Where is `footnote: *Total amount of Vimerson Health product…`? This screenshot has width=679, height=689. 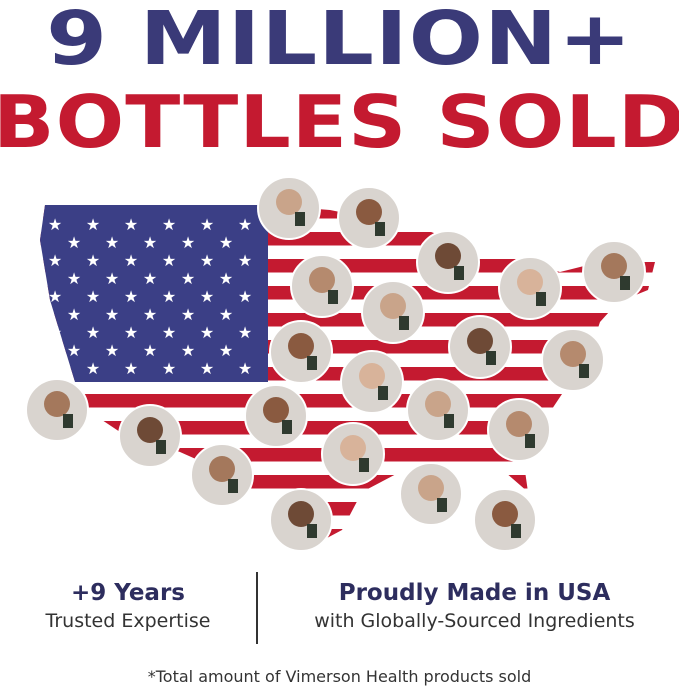
footnote: *Total amount of Vimerson Health product… is located at coordinates (339, 676).